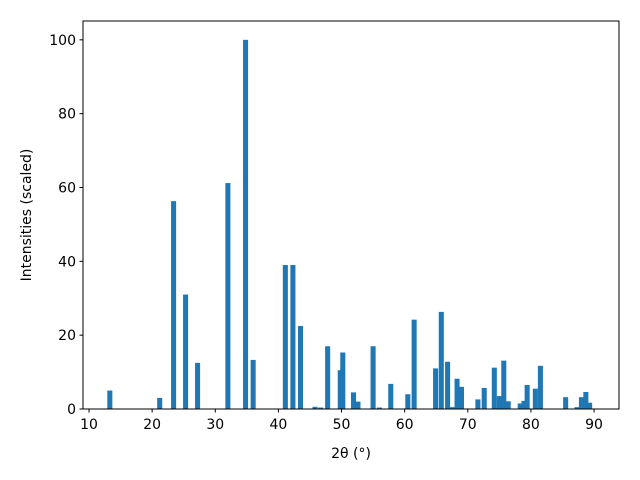 This screenshot has height=480, width=640. Describe the element at coordinates (67, 336) in the screenshot. I see `y-tick-label: 20` at that location.